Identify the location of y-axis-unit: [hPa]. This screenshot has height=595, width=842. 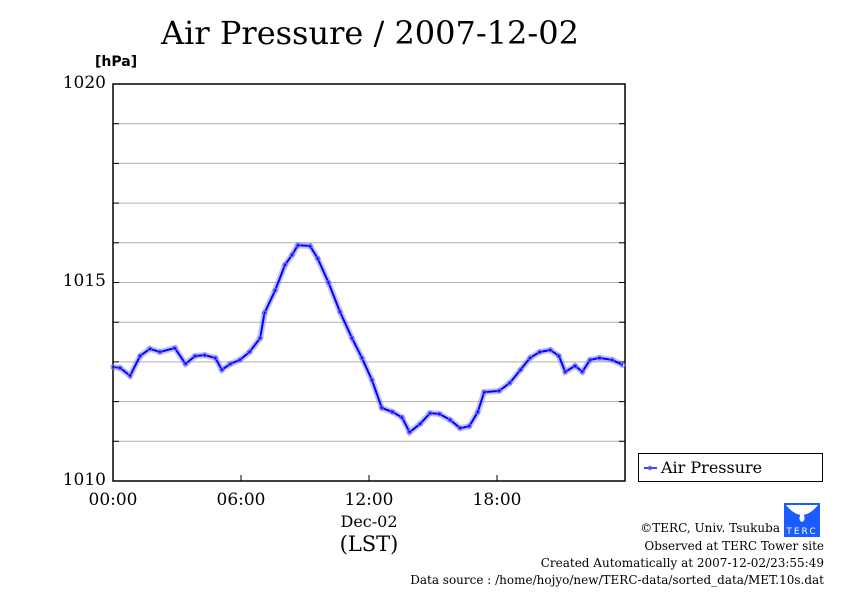
(116, 62).